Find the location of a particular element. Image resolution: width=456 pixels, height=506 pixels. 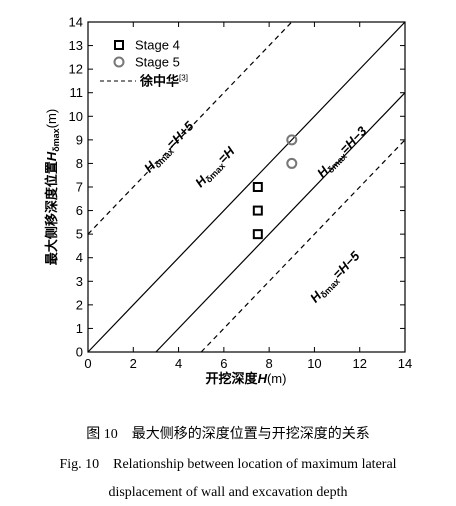

y-tick-label: 8 is located at coordinates (79, 163).